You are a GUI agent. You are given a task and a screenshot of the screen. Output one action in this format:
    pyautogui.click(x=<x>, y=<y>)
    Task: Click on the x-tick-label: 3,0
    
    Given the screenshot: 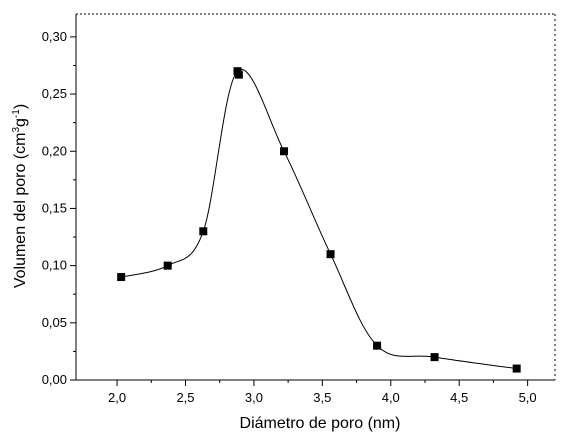 What is the action you would take?
    pyautogui.click(x=254, y=397)
    